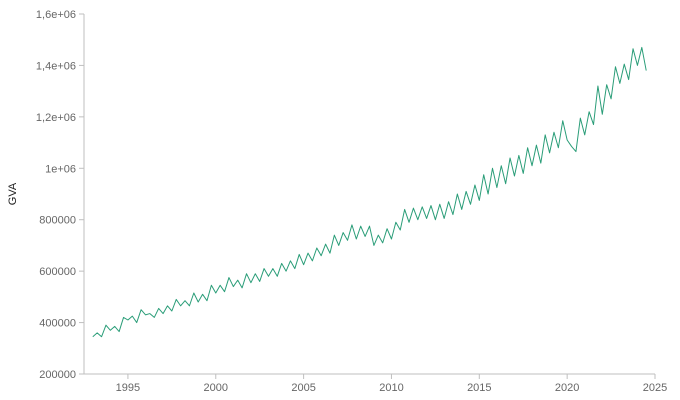 The height and width of the screenshot is (400, 680). Describe the element at coordinates (216, 388) in the screenshot. I see `x-tick-label: 2000` at that location.